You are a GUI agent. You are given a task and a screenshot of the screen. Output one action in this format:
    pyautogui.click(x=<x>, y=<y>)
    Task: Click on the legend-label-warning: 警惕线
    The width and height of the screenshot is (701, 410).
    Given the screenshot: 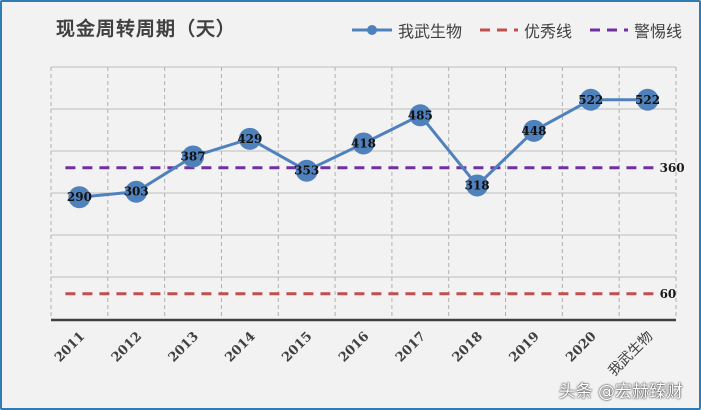 What is the action you would take?
    pyautogui.click(x=658, y=31)
    